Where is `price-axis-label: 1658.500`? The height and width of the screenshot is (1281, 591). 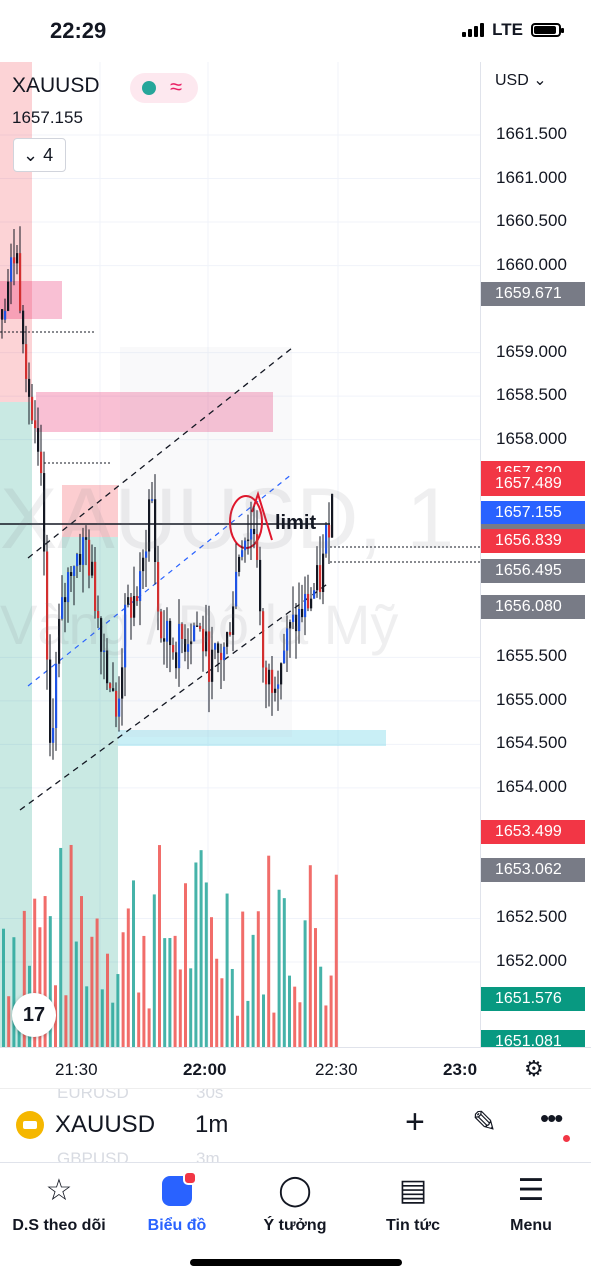 price-axis-label: 1658.500 is located at coordinates (531, 395).